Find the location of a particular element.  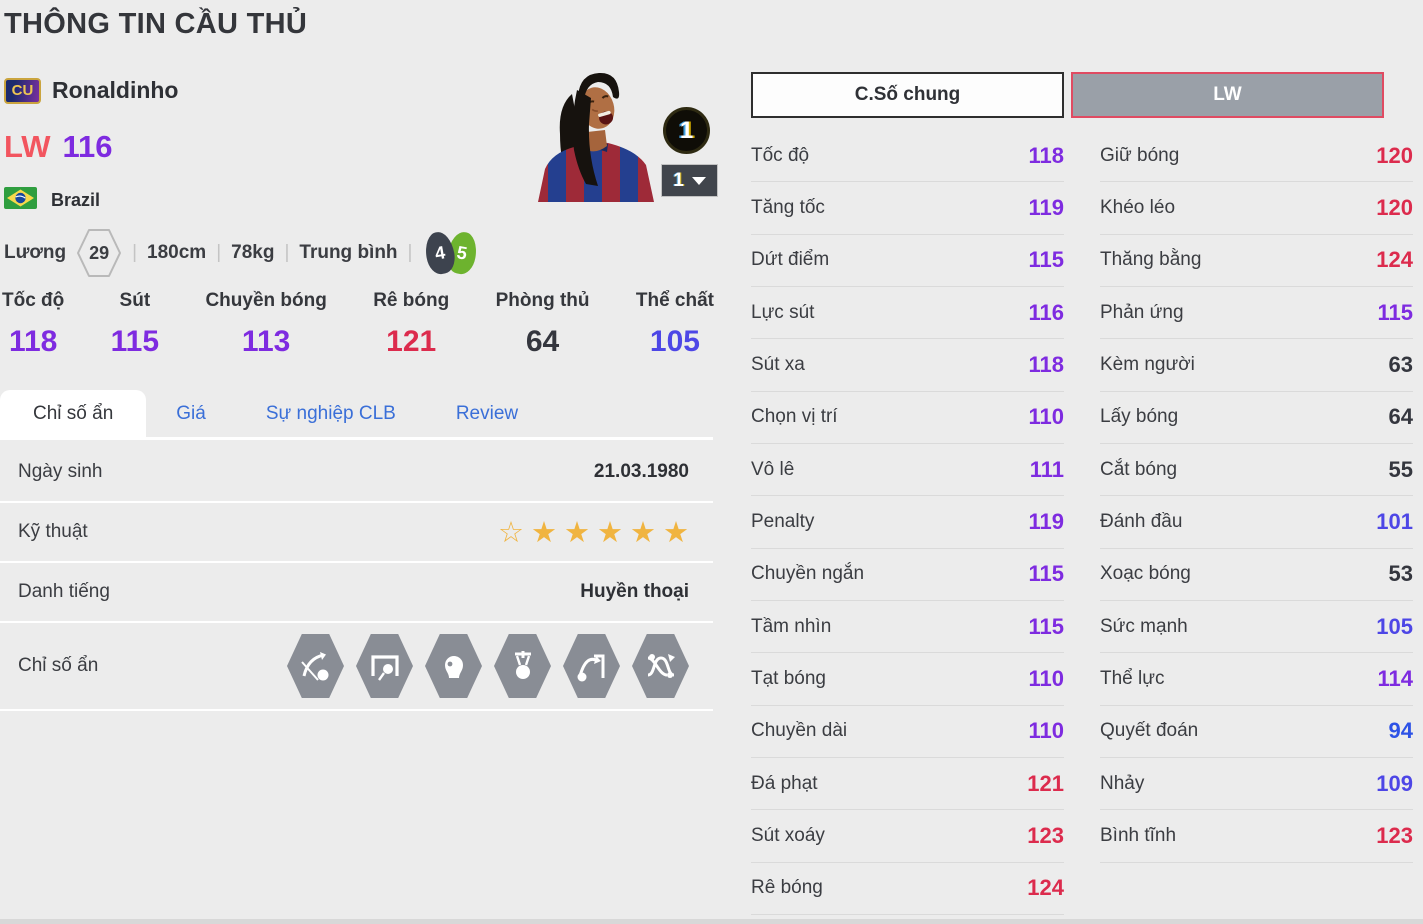

tab: Review is located at coordinates (487, 413).